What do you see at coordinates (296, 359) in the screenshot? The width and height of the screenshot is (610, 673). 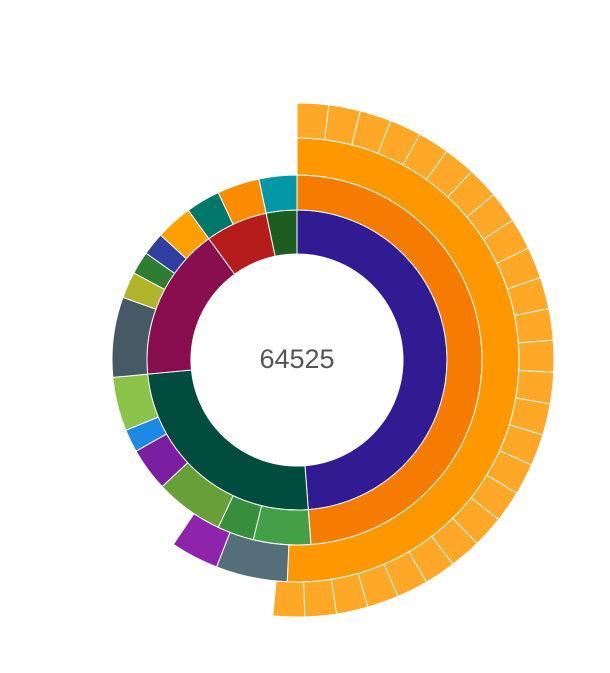 I see `center-value-label: 64525` at bounding box center [296, 359].